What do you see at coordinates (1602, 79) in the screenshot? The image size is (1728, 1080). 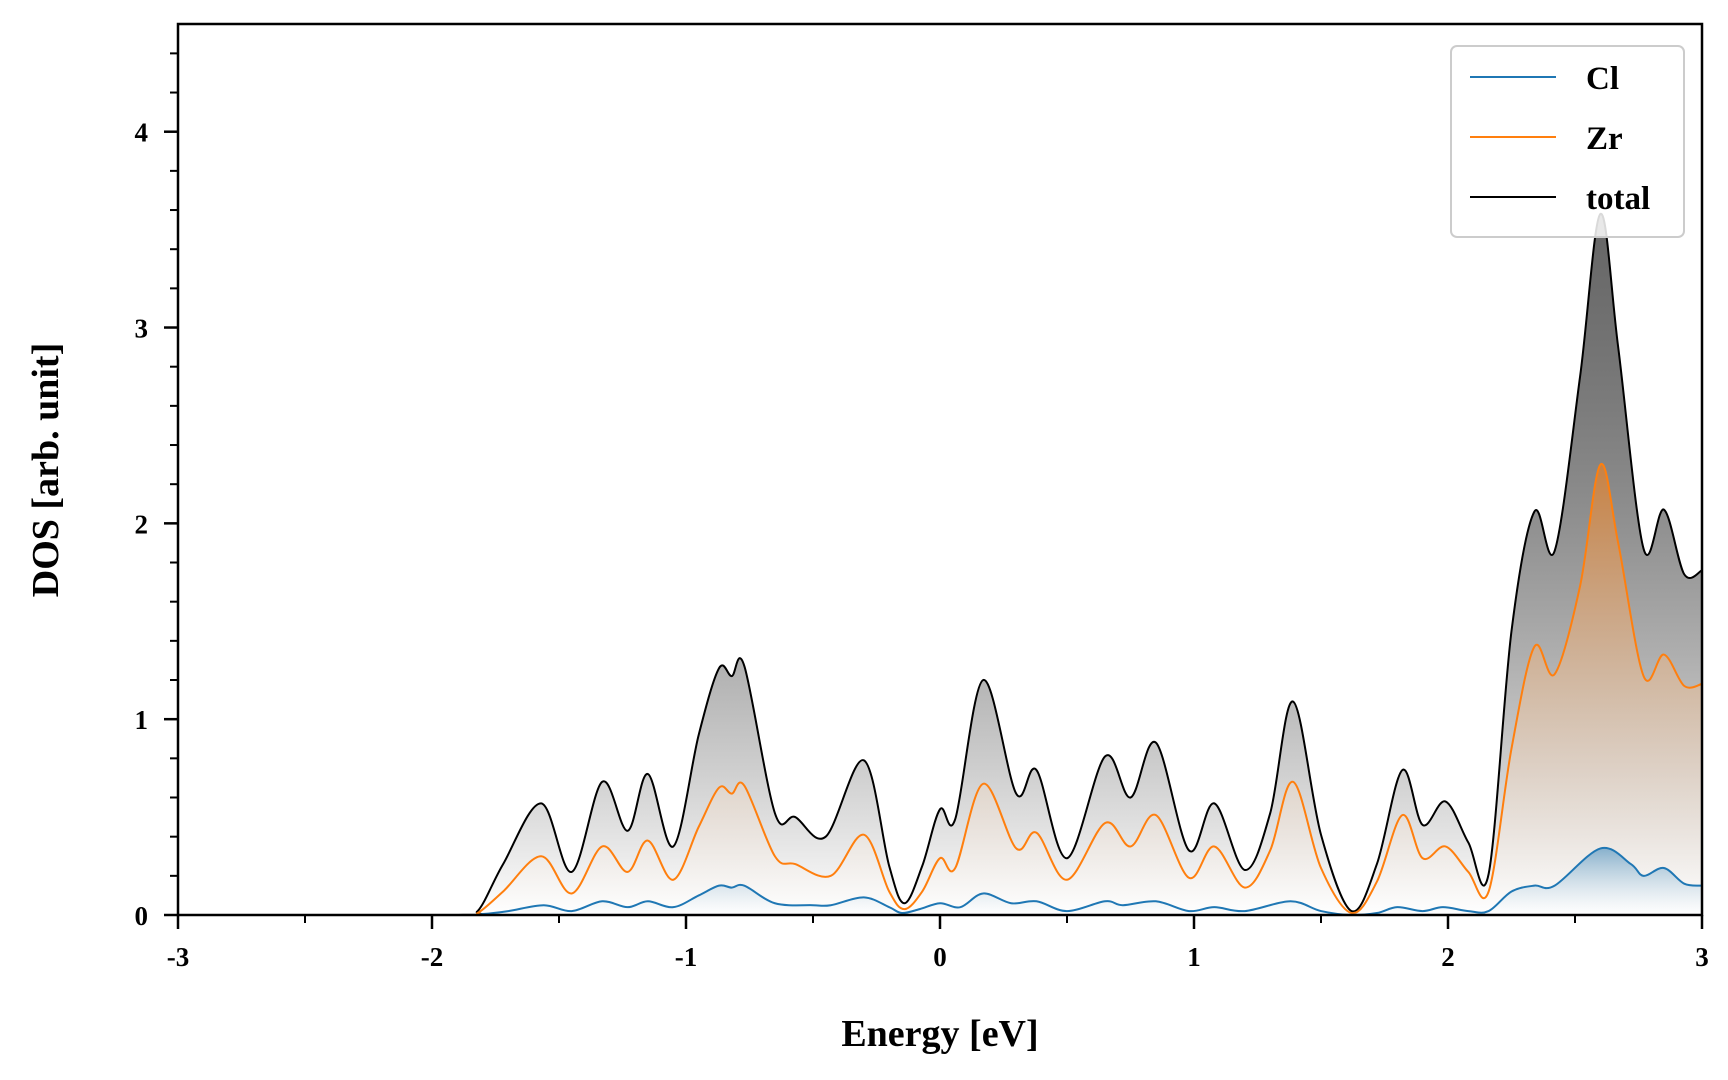 I see `legend-label-cl: Cl` at bounding box center [1602, 79].